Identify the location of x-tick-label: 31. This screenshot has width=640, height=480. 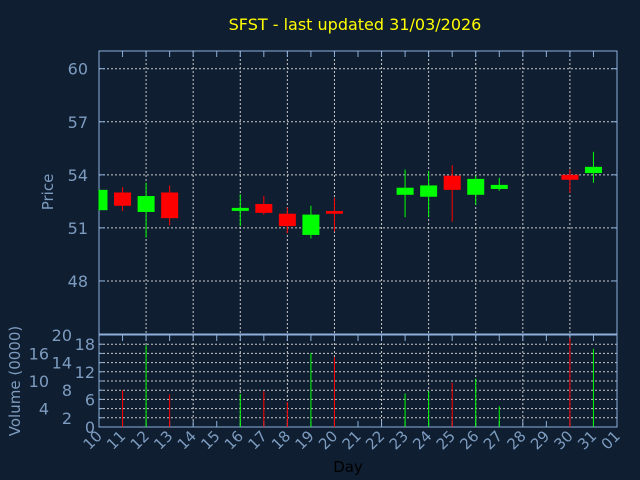
(587, 440).